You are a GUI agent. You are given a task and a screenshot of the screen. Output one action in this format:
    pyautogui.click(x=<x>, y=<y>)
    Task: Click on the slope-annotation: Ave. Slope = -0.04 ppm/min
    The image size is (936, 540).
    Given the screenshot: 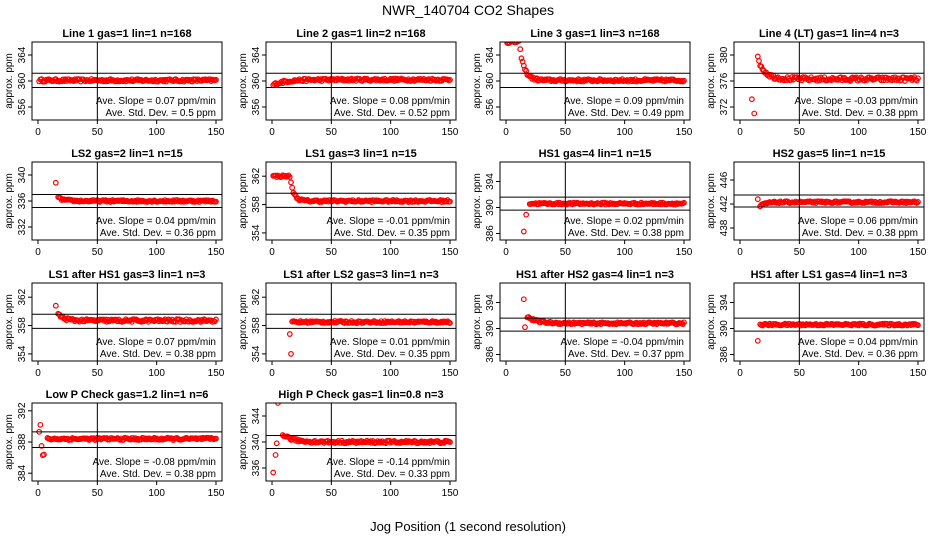 What is the action you would take?
    pyautogui.click(x=623, y=342)
    